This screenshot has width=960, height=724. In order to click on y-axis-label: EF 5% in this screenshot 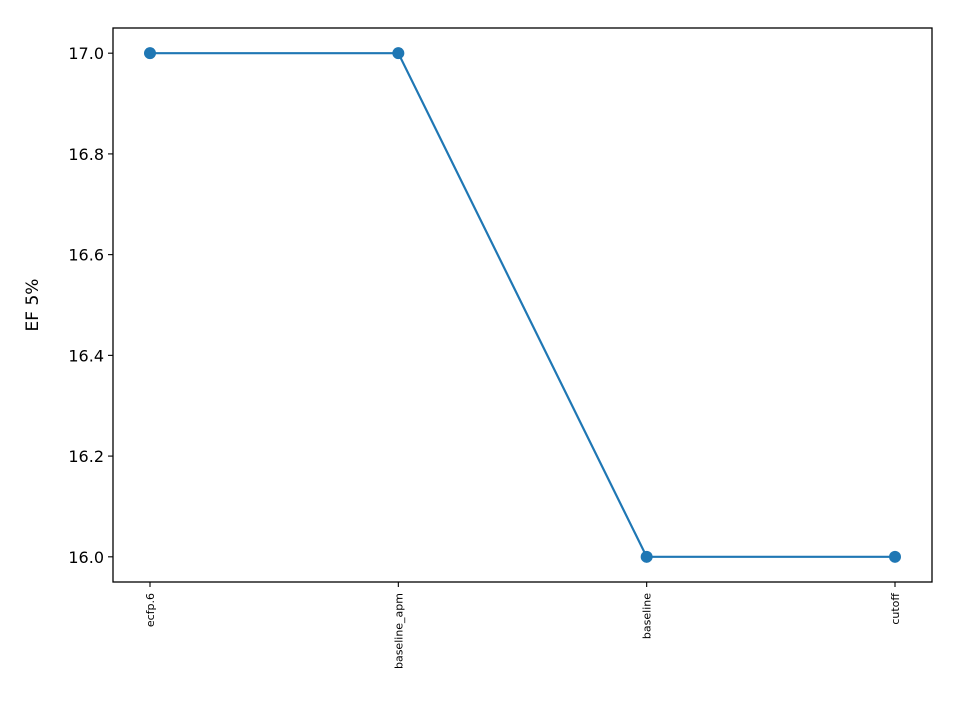, I will do `click(33, 305)`.